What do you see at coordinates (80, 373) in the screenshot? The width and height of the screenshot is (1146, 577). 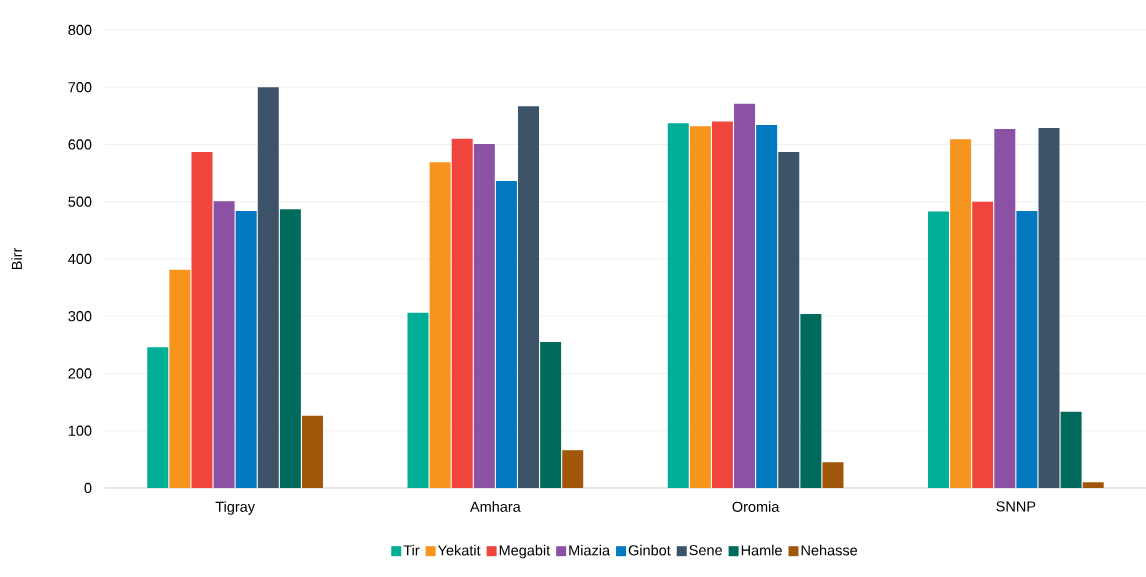 I see `y-tick-label: 200` at bounding box center [80, 373].